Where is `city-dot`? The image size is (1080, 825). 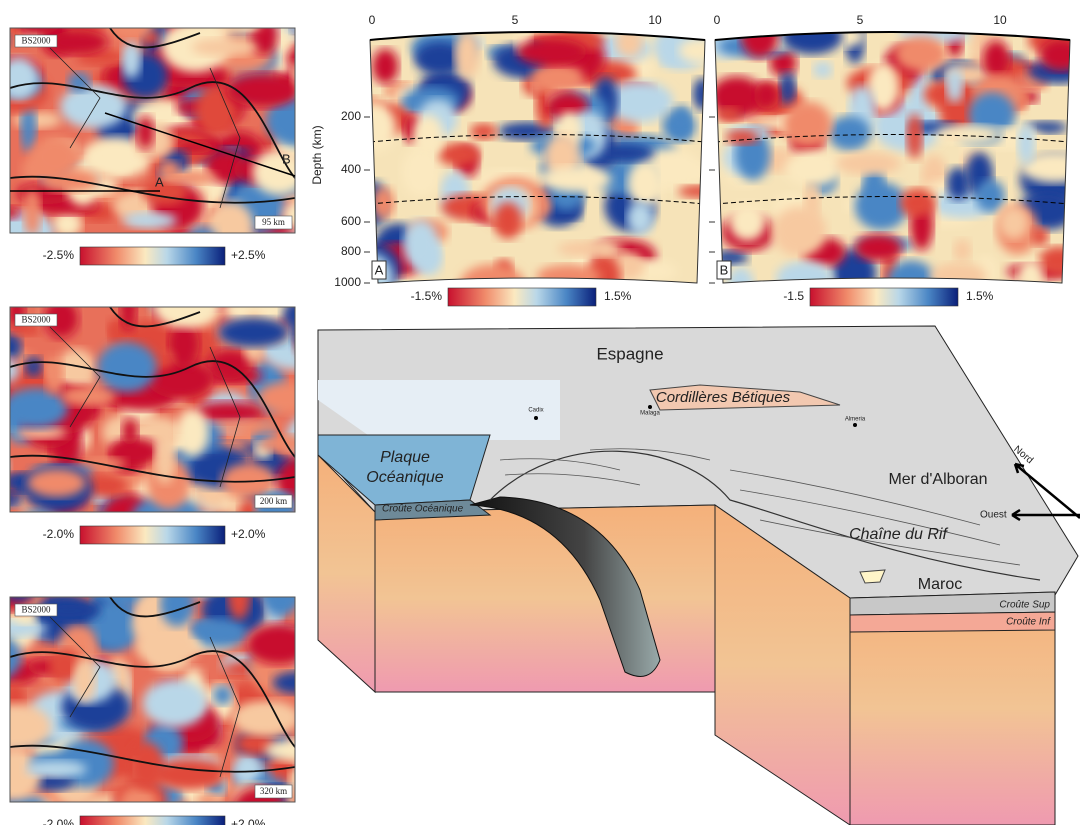 city-dot is located at coordinates (855, 425).